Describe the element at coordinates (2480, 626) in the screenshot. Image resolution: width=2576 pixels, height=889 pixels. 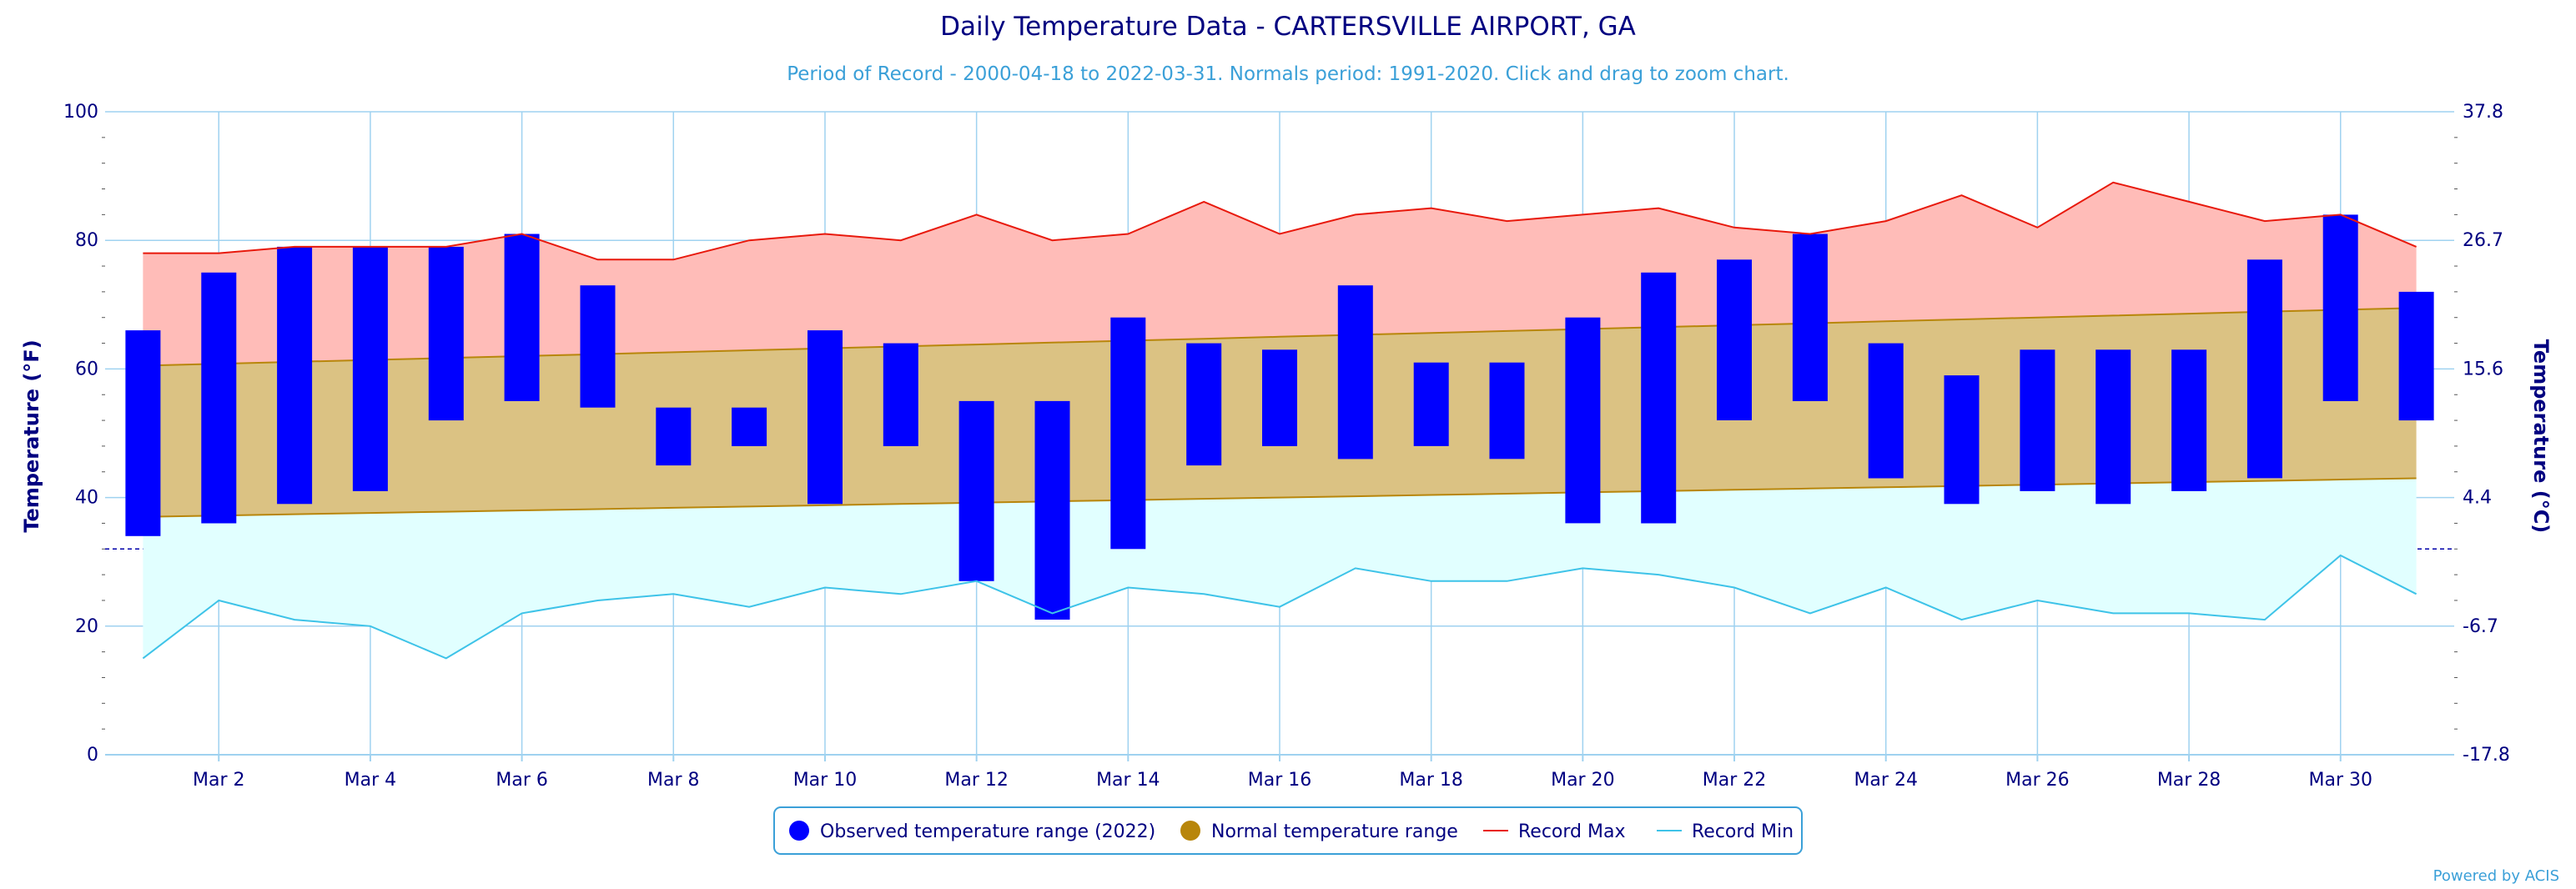
I see `y-tick-label-right: -6.7` at that location.